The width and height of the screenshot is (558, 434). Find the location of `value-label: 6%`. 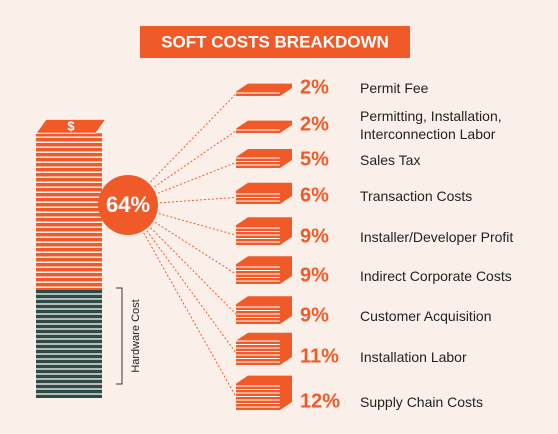

value-label: 6% is located at coordinates (314, 195).